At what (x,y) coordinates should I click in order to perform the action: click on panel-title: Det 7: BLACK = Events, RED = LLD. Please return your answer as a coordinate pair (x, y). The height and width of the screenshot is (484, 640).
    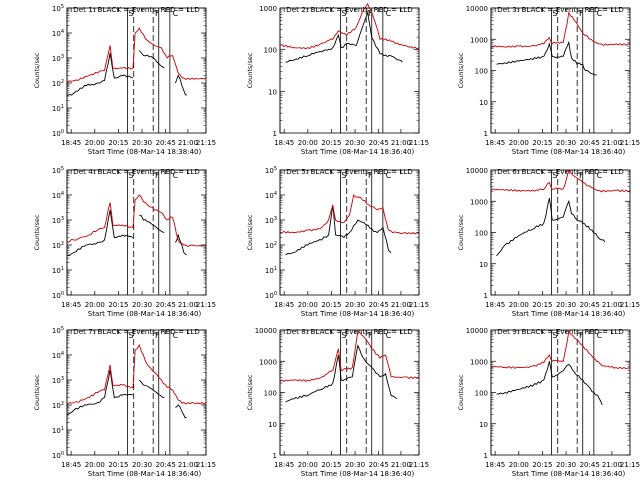
    Looking at the image, I should click on (136, 331).